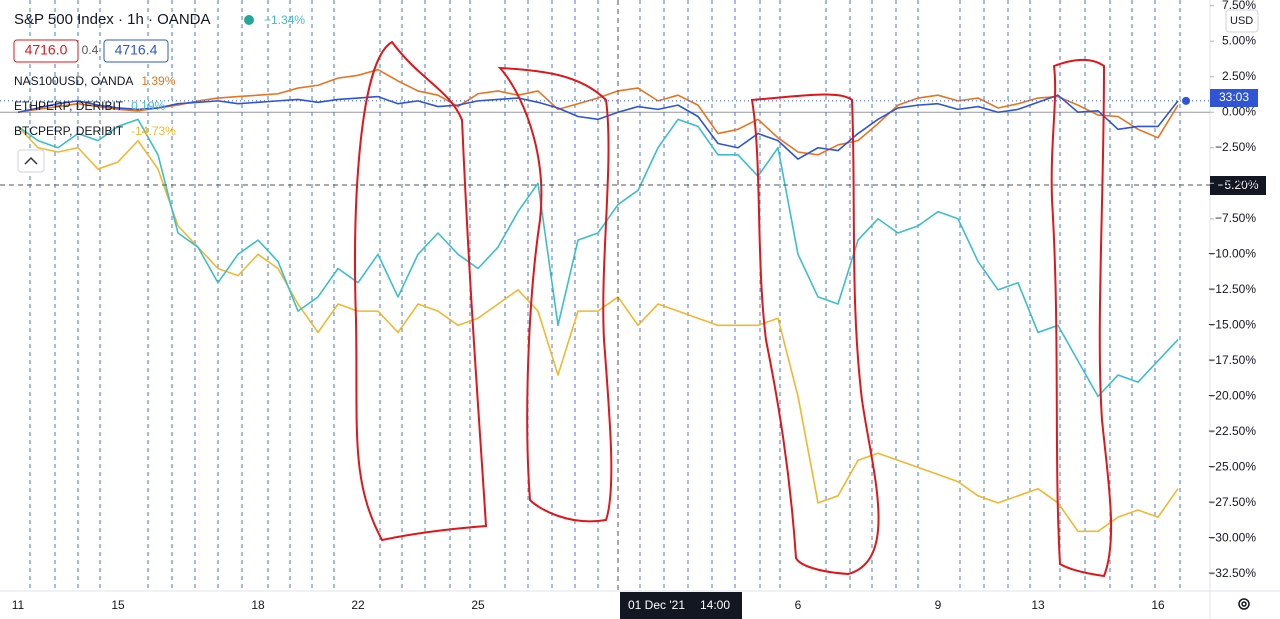 This screenshot has height=619, width=1280. What do you see at coordinates (358, 605) in the screenshot?
I see `x-tick-label: 22` at bounding box center [358, 605].